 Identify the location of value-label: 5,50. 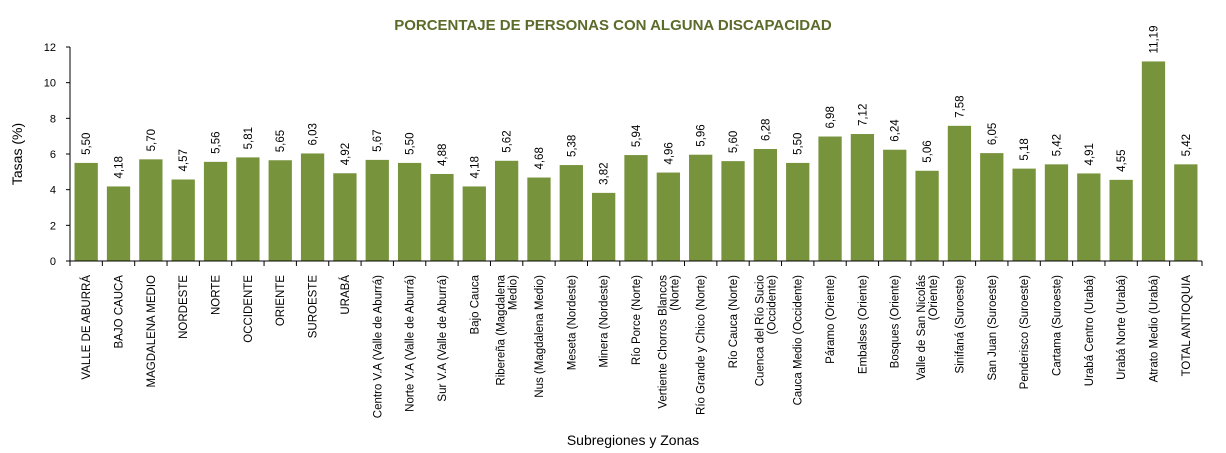
(799, 144).